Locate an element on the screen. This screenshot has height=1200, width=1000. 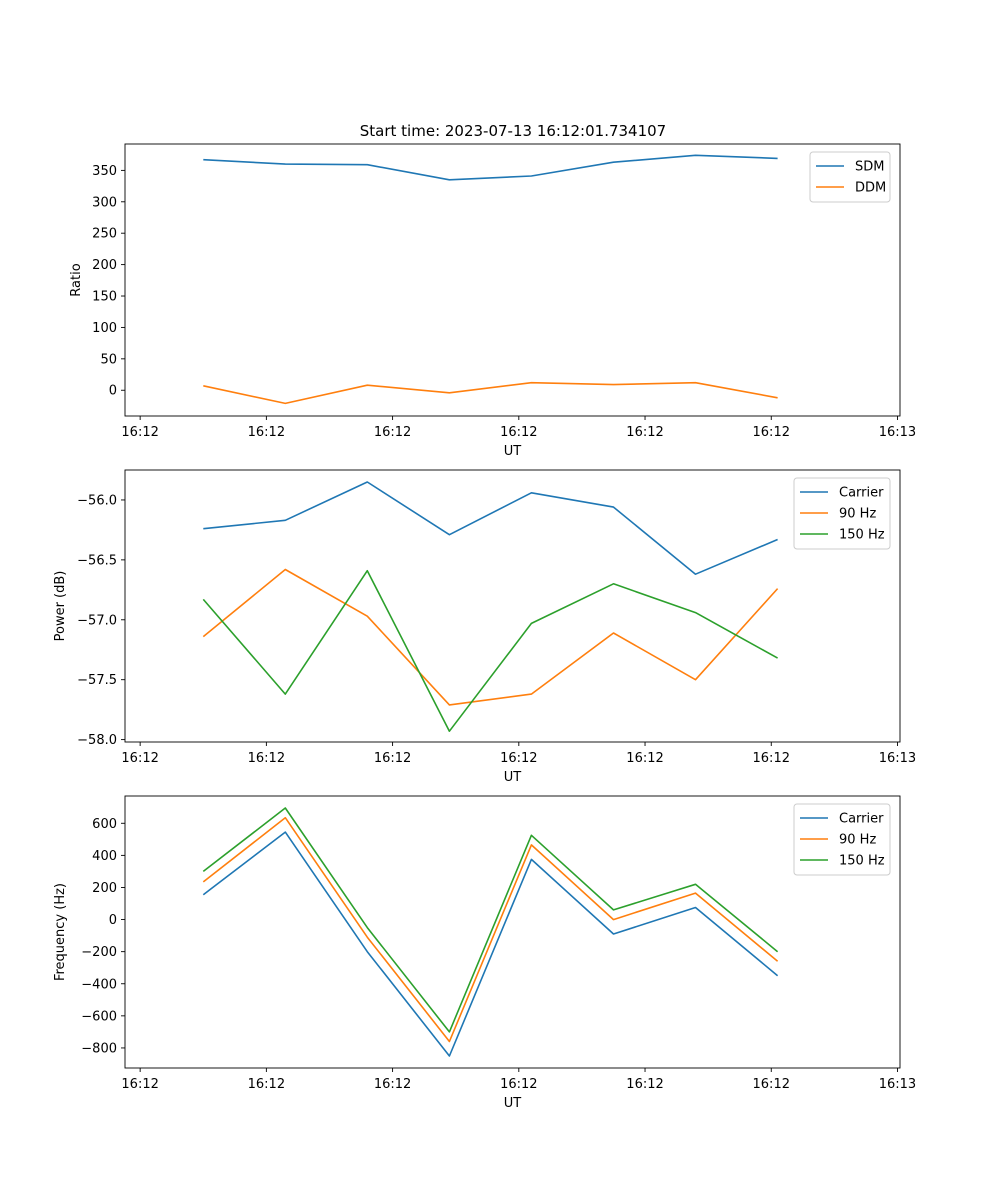
y-tick-label: −600 is located at coordinates (99, 1016).